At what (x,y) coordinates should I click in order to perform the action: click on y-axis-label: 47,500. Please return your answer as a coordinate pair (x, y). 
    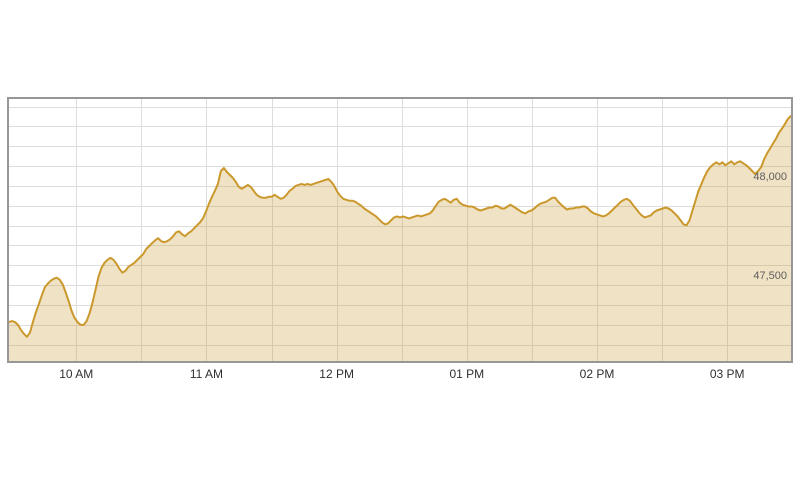
    Looking at the image, I should click on (770, 276).